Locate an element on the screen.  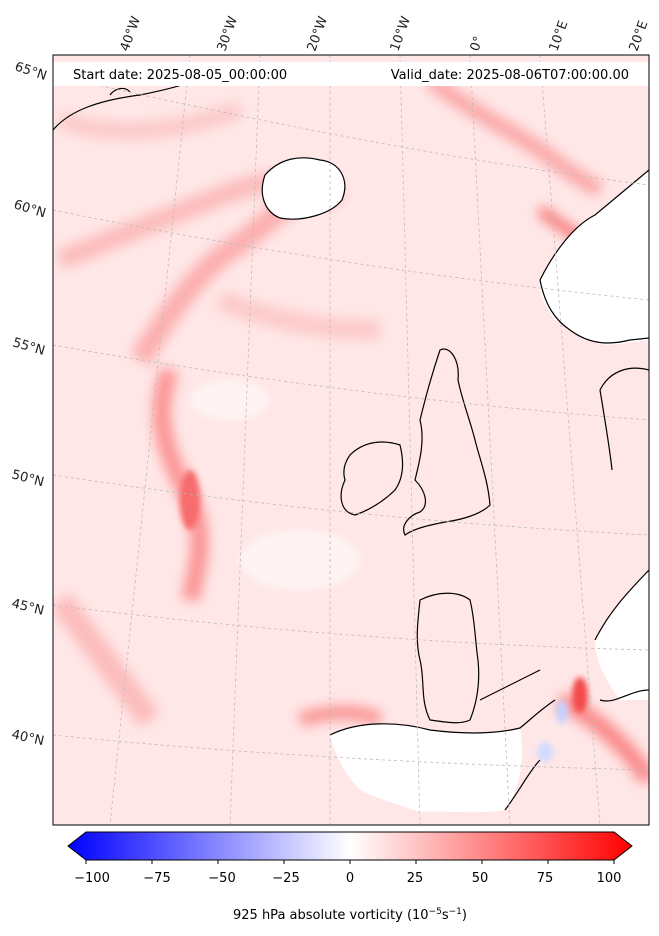
colorbar-tick-label: 0 is located at coordinates (350, 878).